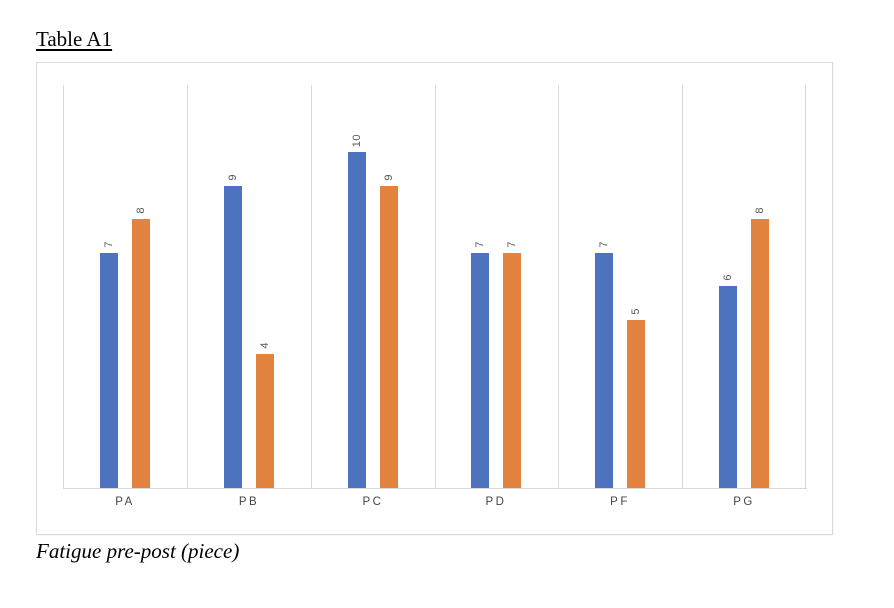  What do you see at coordinates (760, 353) in the screenshot?
I see `bar-post-PG` at bounding box center [760, 353].